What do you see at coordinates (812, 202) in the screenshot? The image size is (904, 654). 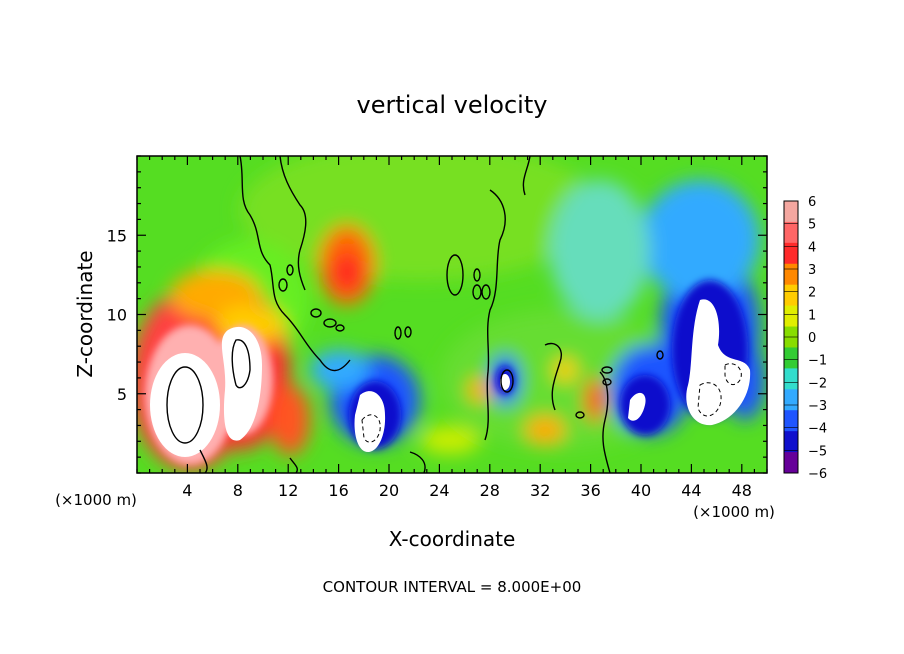 I see `colorbar-label: 6` at bounding box center [812, 202].